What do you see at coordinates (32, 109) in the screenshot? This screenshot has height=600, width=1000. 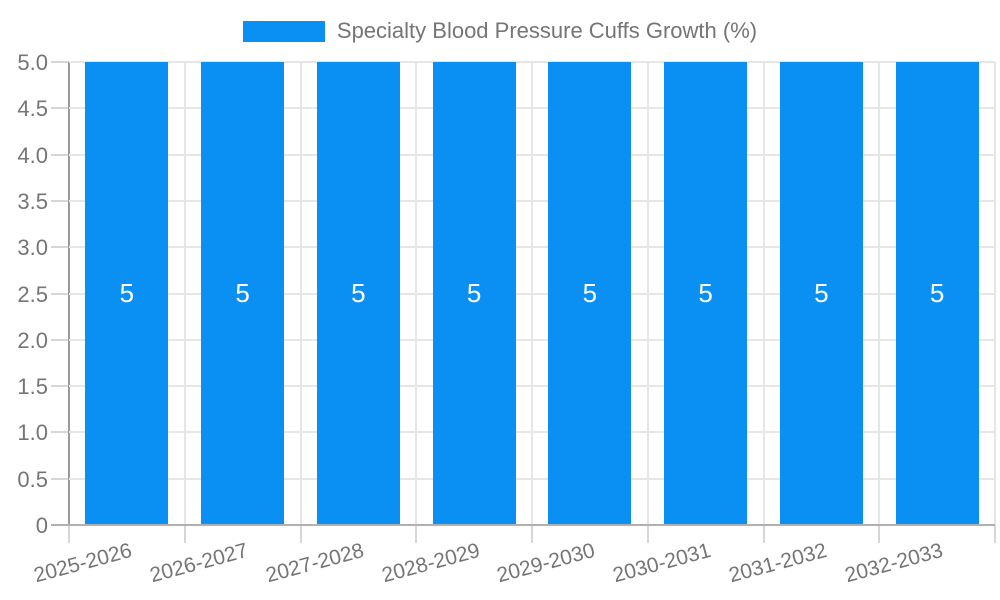 I see `y-tick-label: 4.5` at bounding box center [32, 109].